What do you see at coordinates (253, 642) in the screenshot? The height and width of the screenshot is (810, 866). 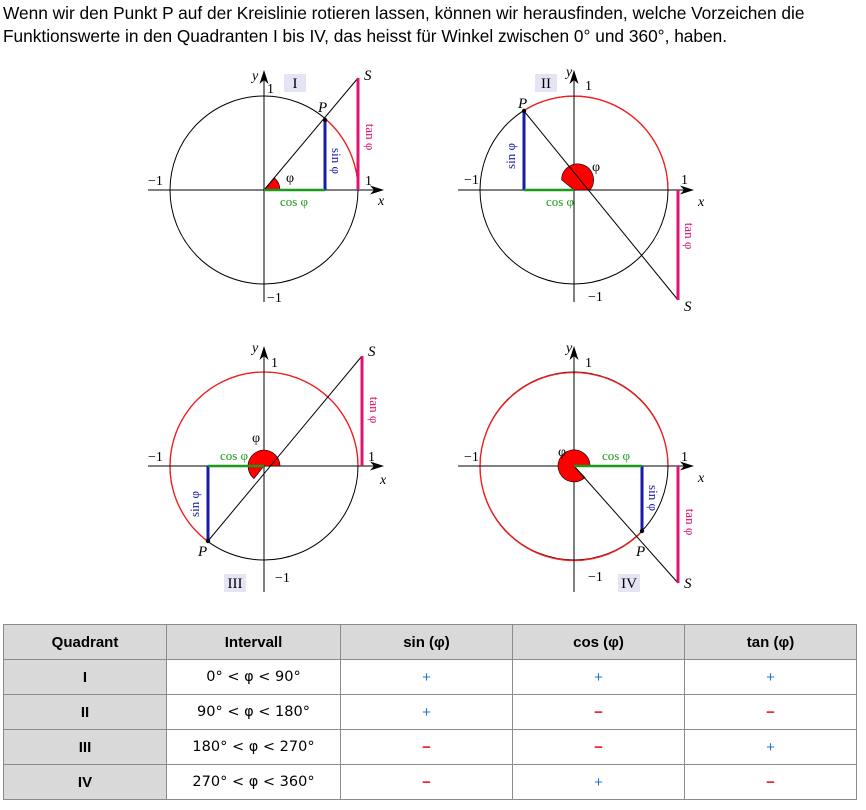 I see `column-header-interval: Intervall` at bounding box center [253, 642].